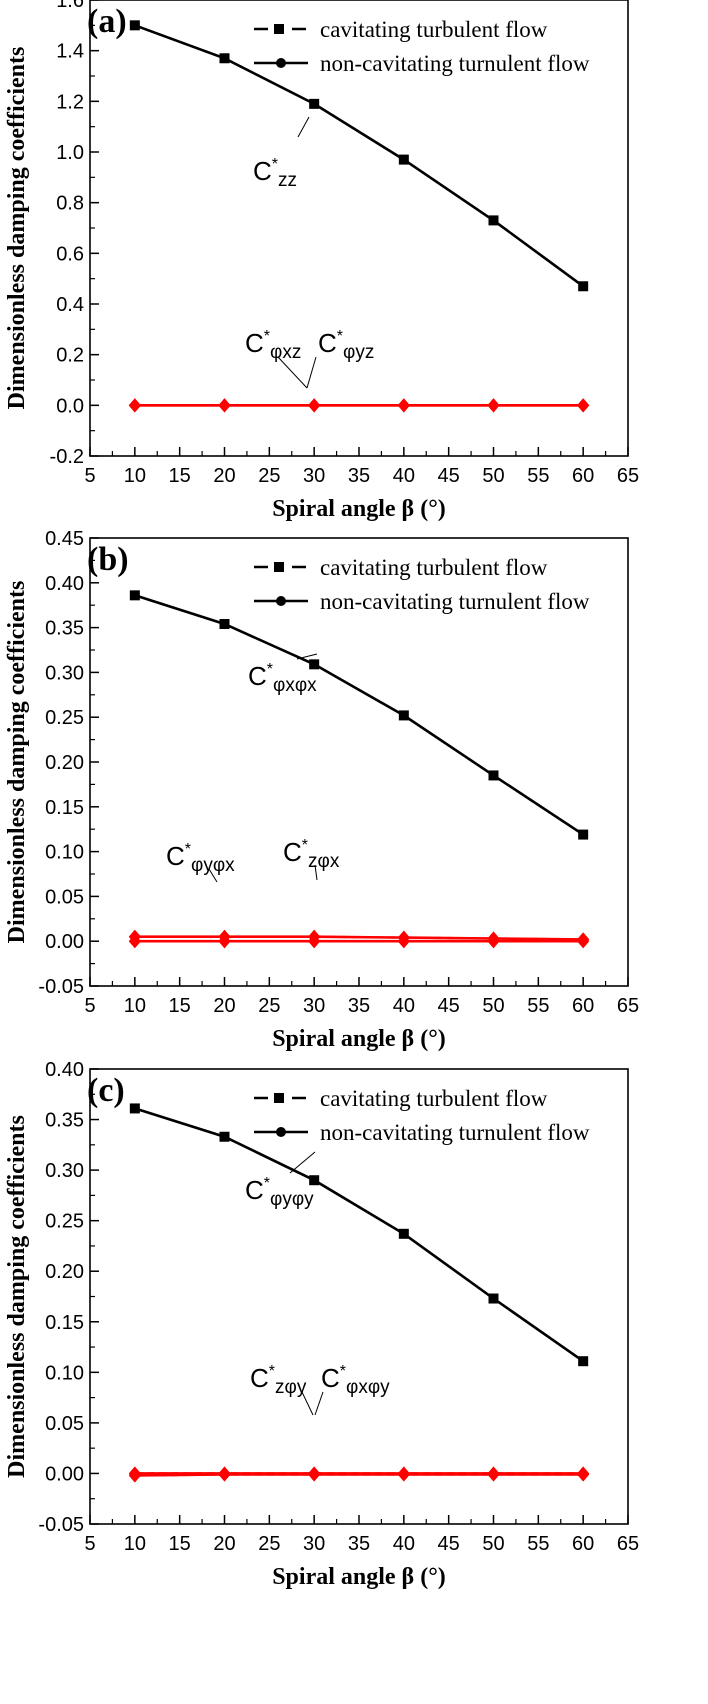  What do you see at coordinates (64, 1070) in the screenshot?
I see `y-tick-label: 0.40` at bounding box center [64, 1070].